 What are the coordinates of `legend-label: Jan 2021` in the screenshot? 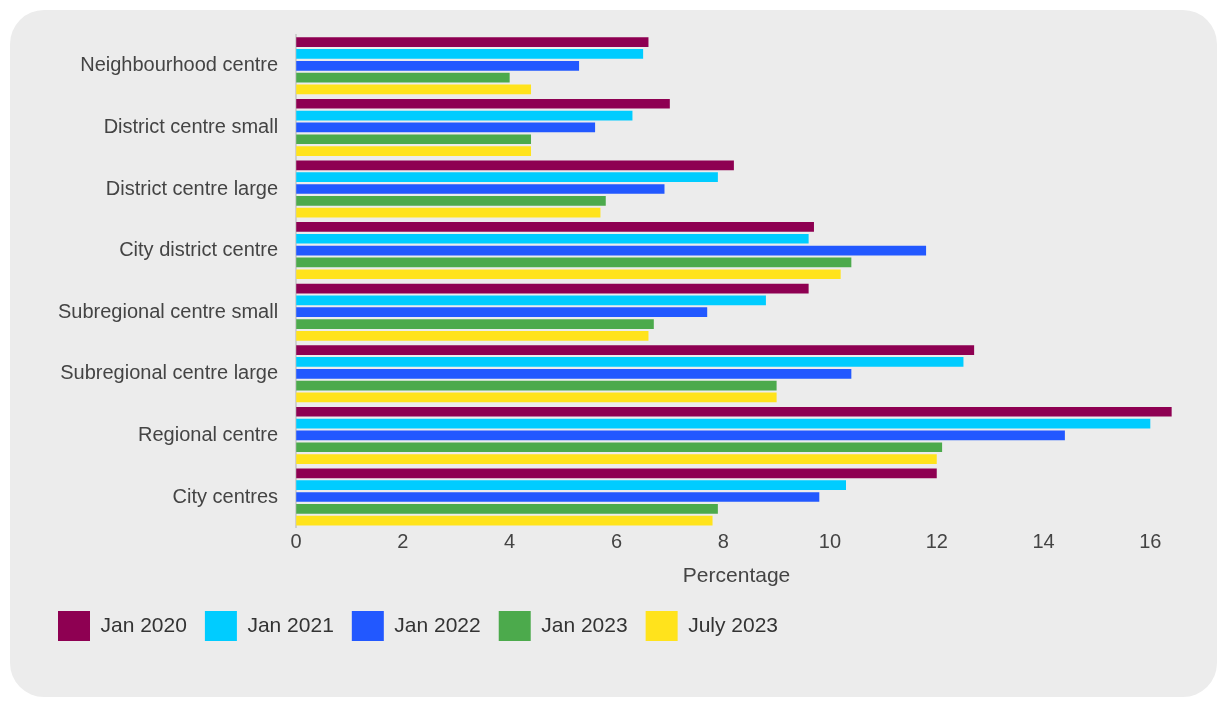 It's located at (290, 624).